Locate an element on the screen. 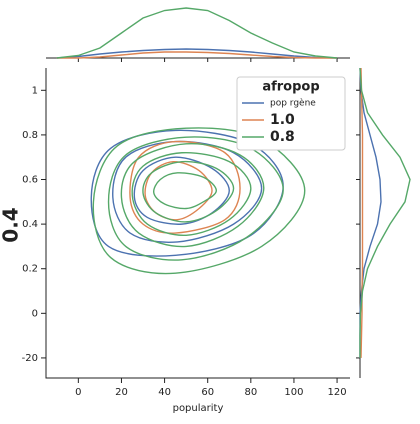 The image size is (420, 424). x-tick-label: 60 is located at coordinates (207, 392).